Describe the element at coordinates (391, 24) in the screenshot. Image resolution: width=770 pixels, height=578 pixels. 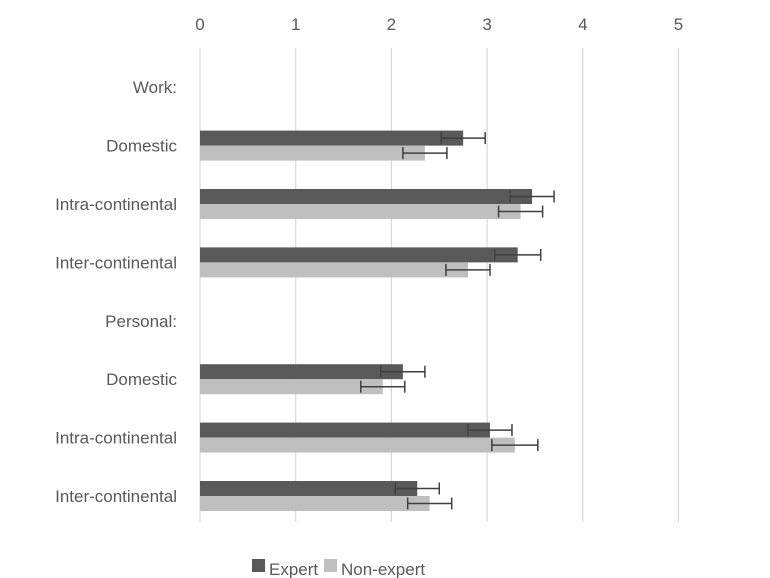
I see `x-tick-label: 2` at that location.